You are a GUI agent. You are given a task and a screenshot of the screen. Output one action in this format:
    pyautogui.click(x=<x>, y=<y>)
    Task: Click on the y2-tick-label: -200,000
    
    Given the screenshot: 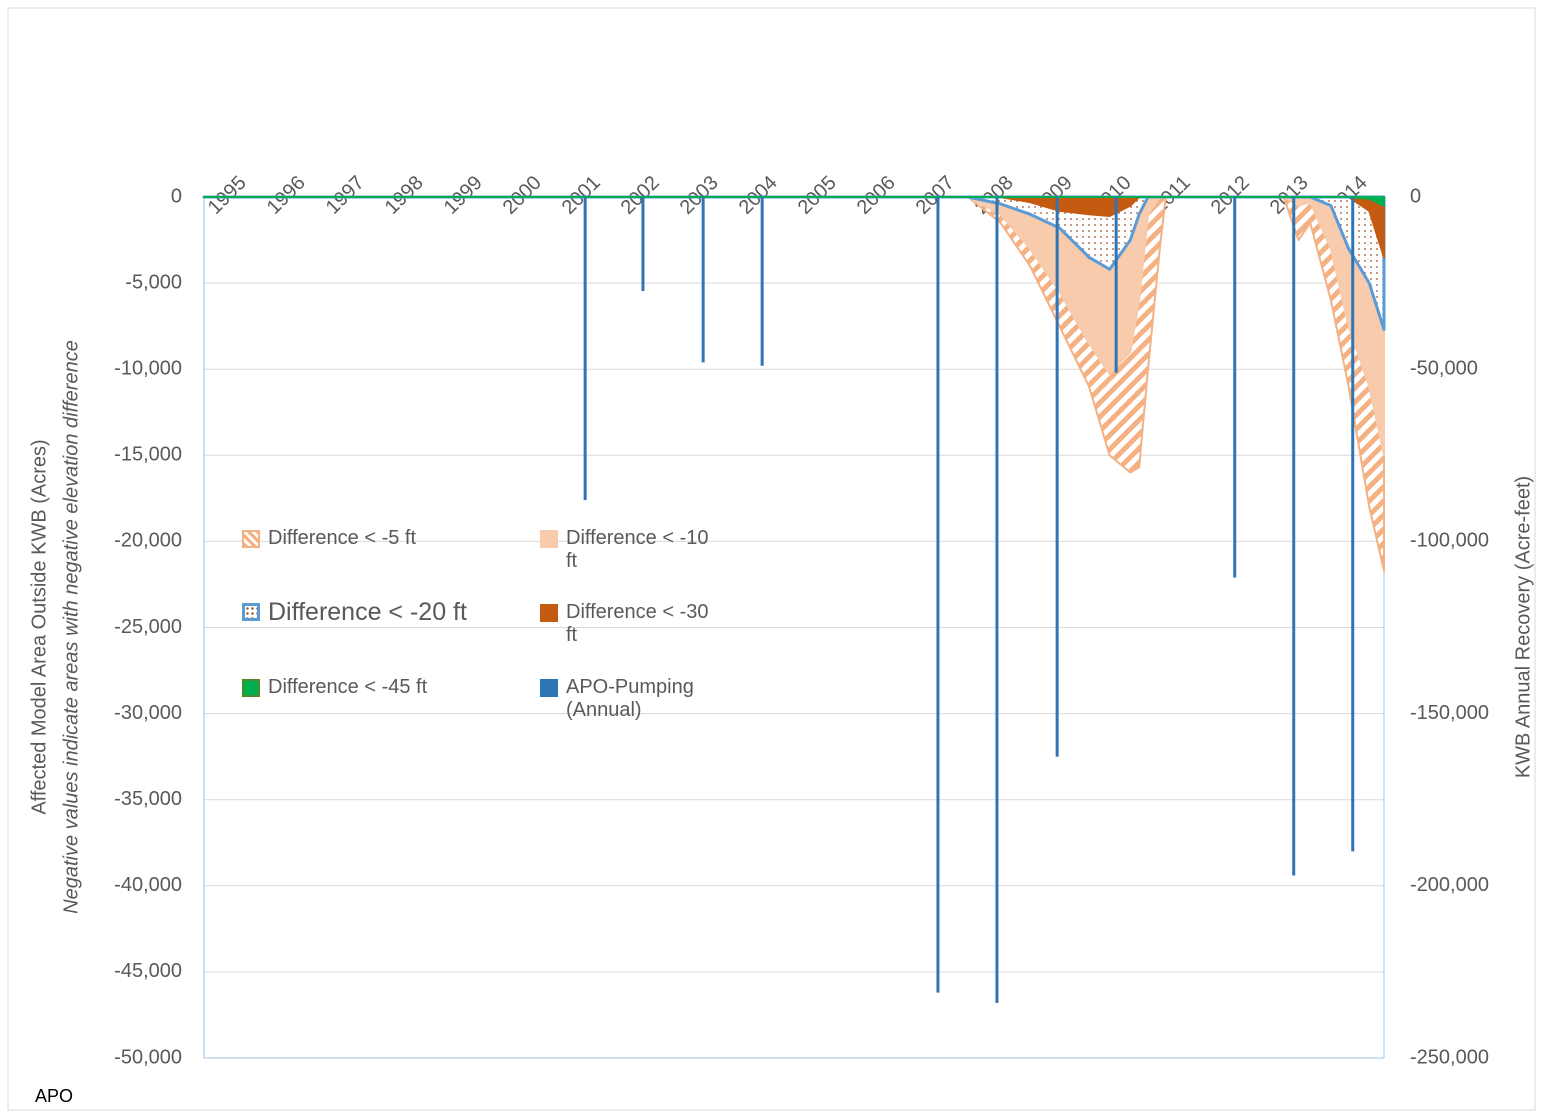 What is the action you would take?
    pyautogui.click(x=1449, y=885)
    